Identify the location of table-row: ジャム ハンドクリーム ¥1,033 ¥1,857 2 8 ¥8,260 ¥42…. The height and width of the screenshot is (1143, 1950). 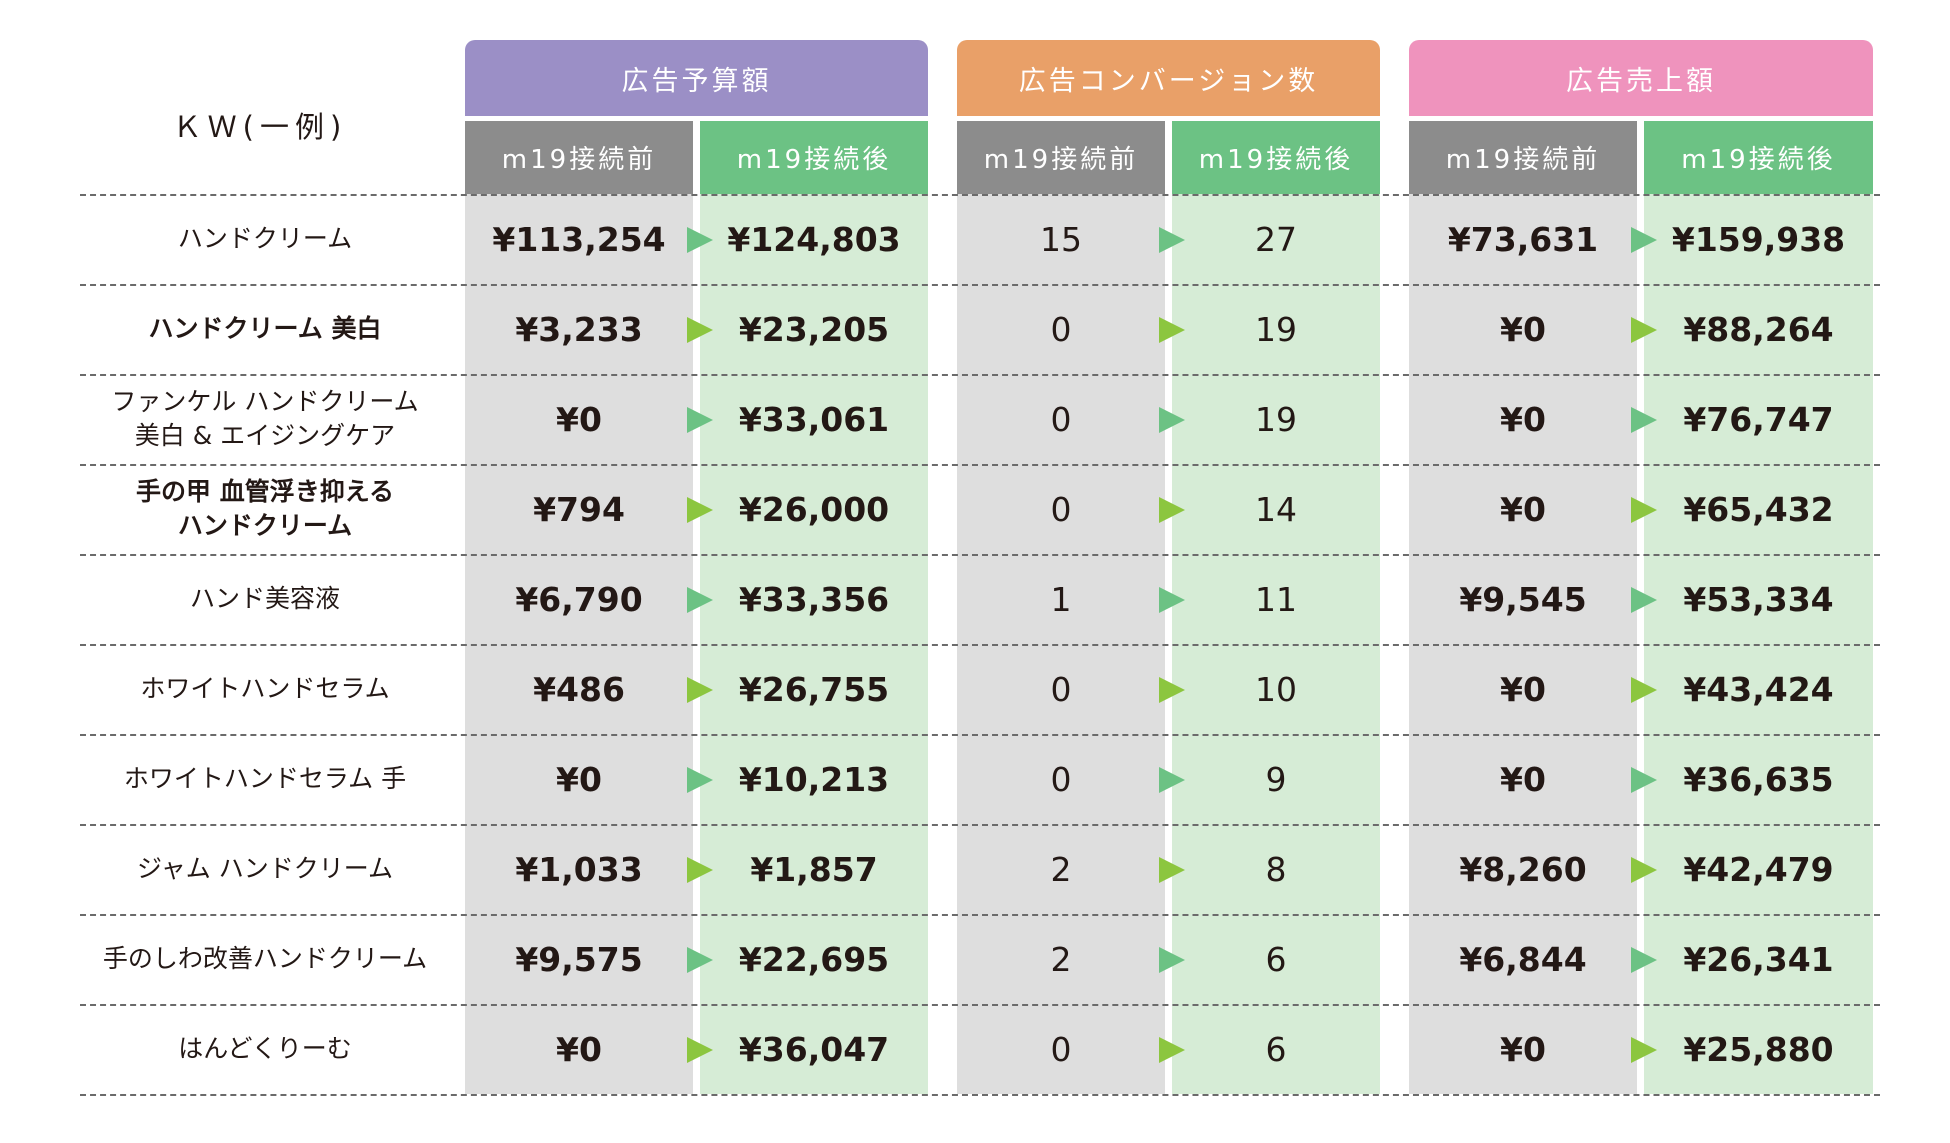
(980, 870).